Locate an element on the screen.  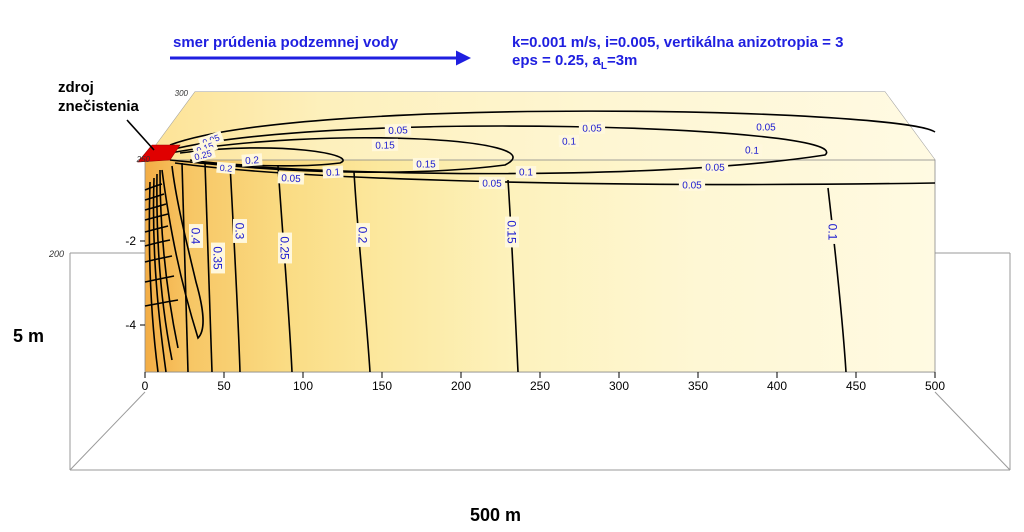
params-line2-prefix: eps = 0.25, a is located at coordinates (556, 60).